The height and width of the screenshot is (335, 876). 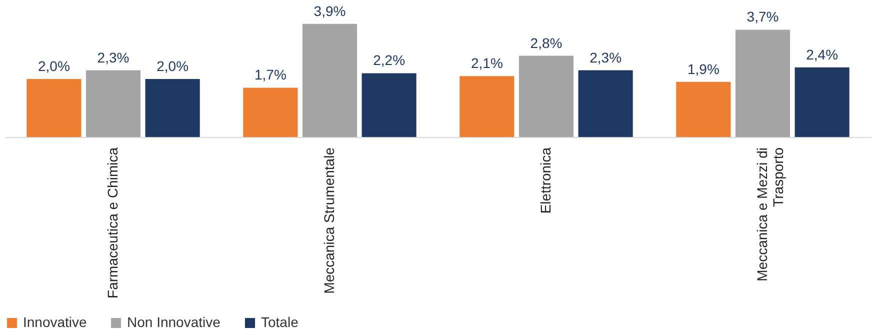 What do you see at coordinates (703, 68) in the screenshot?
I see `data-label: 1,9%` at bounding box center [703, 68].